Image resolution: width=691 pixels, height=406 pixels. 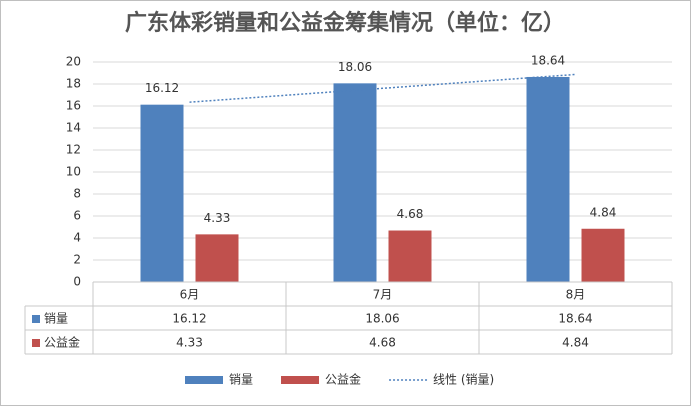 What do you see at coordinates (77, 282) in the screenshot?
I see `y-tick-label: 0` at bounding box center [77, 282].